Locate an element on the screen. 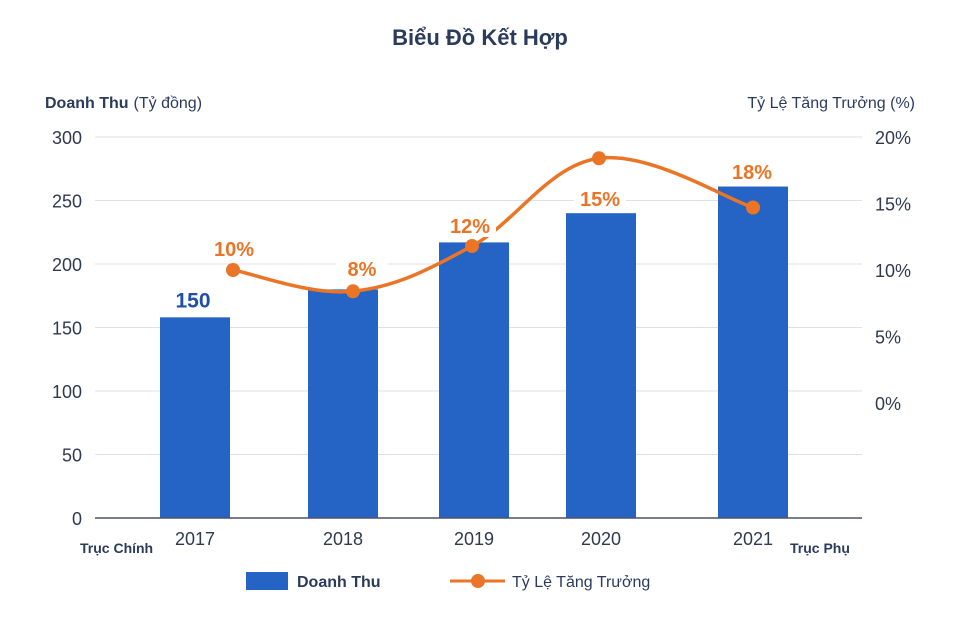 Image resolution: width=960 pixels, height=640 pixels. left-tick-label: 200 is located at coordinates (67, 265).